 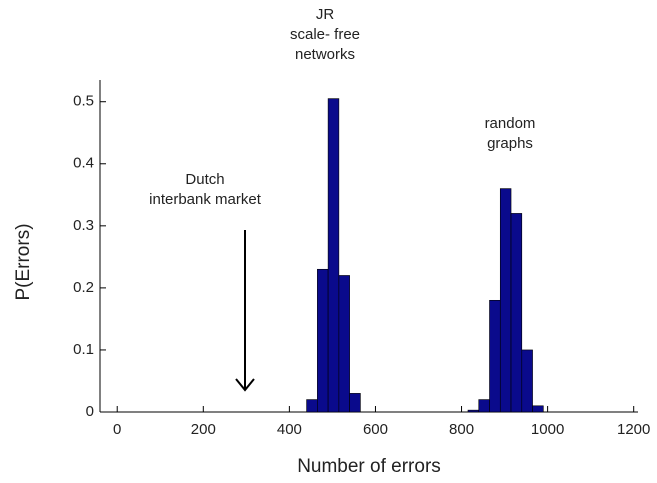 I want to click on annotation: JR, so click(x=325, y=14).